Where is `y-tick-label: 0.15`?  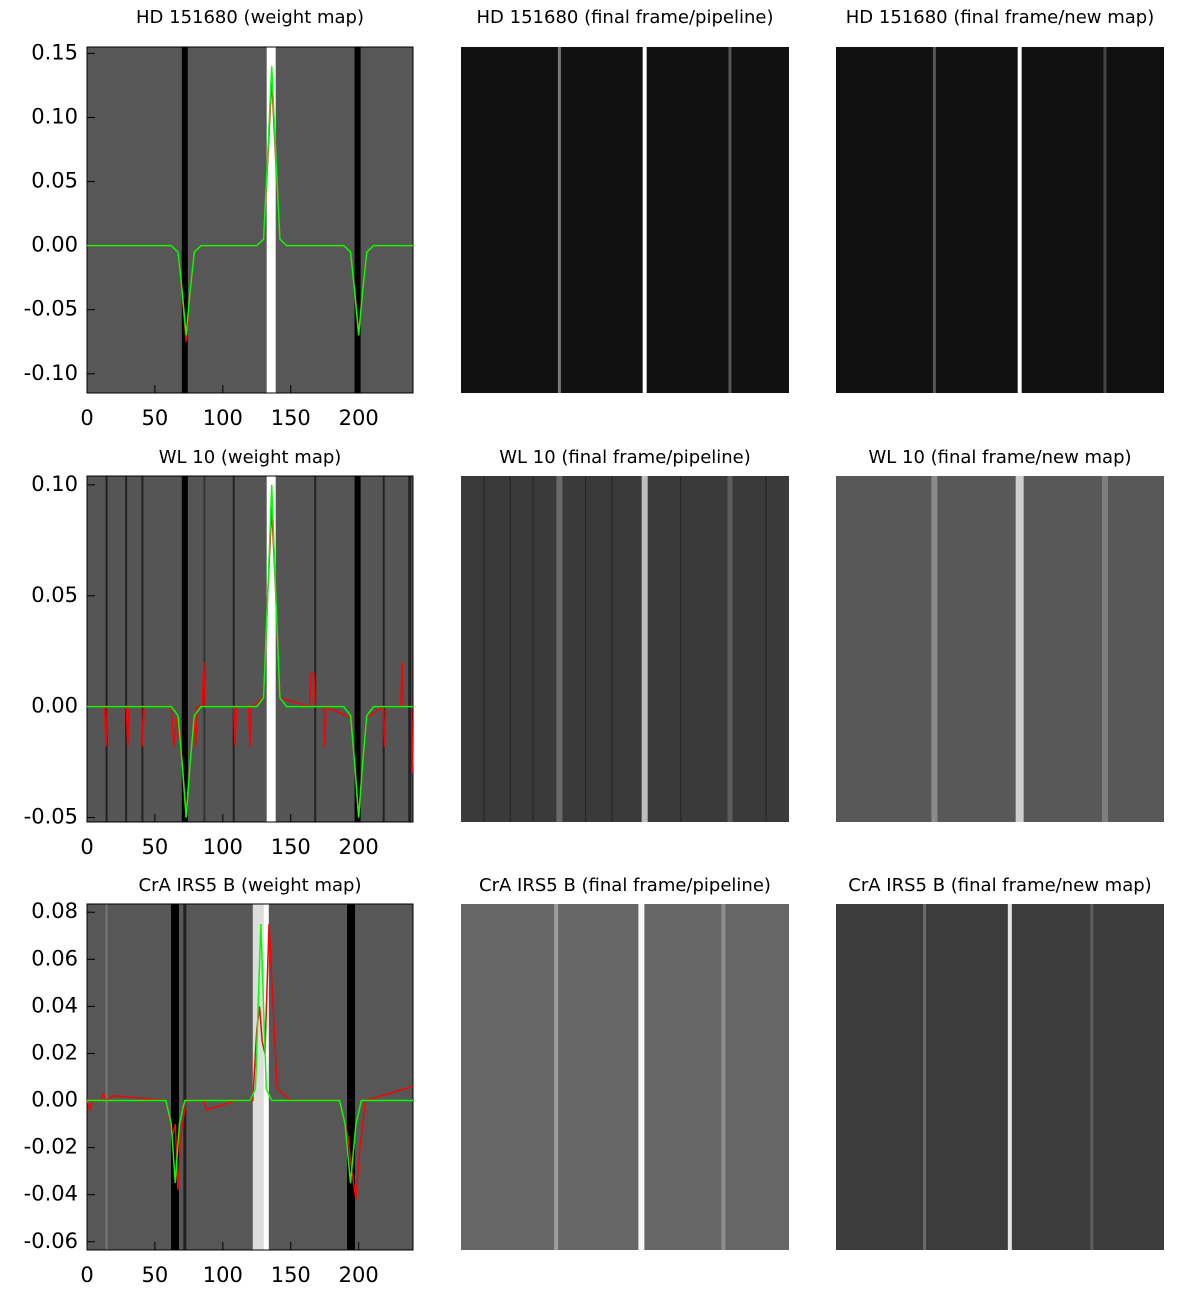
y-tick-label: 0.15 is located at coordinates (54, 52).